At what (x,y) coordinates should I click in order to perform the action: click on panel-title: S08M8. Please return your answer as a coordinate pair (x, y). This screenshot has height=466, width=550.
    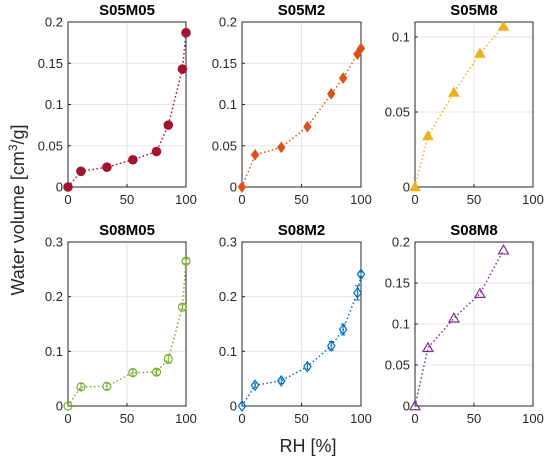
    Looking at the image, I should click on (474, 230).